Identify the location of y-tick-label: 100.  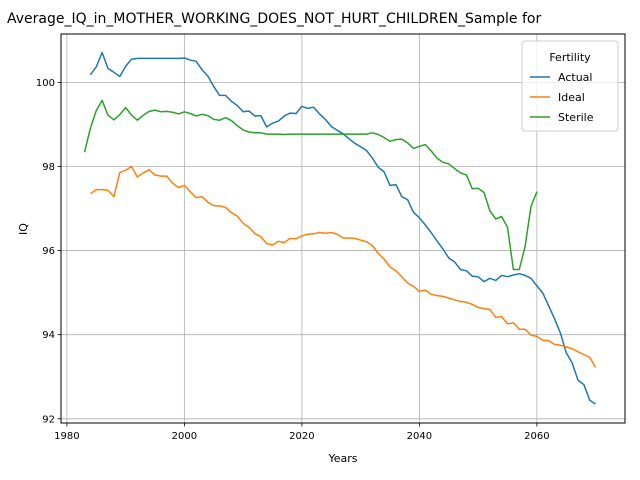
(45, 83).